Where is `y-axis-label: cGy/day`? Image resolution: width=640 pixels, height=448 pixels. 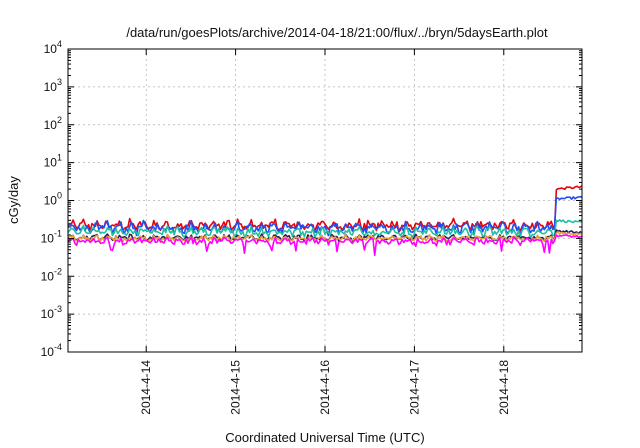
y-axis-label: cGy/day is located at coordinates (13, 200).